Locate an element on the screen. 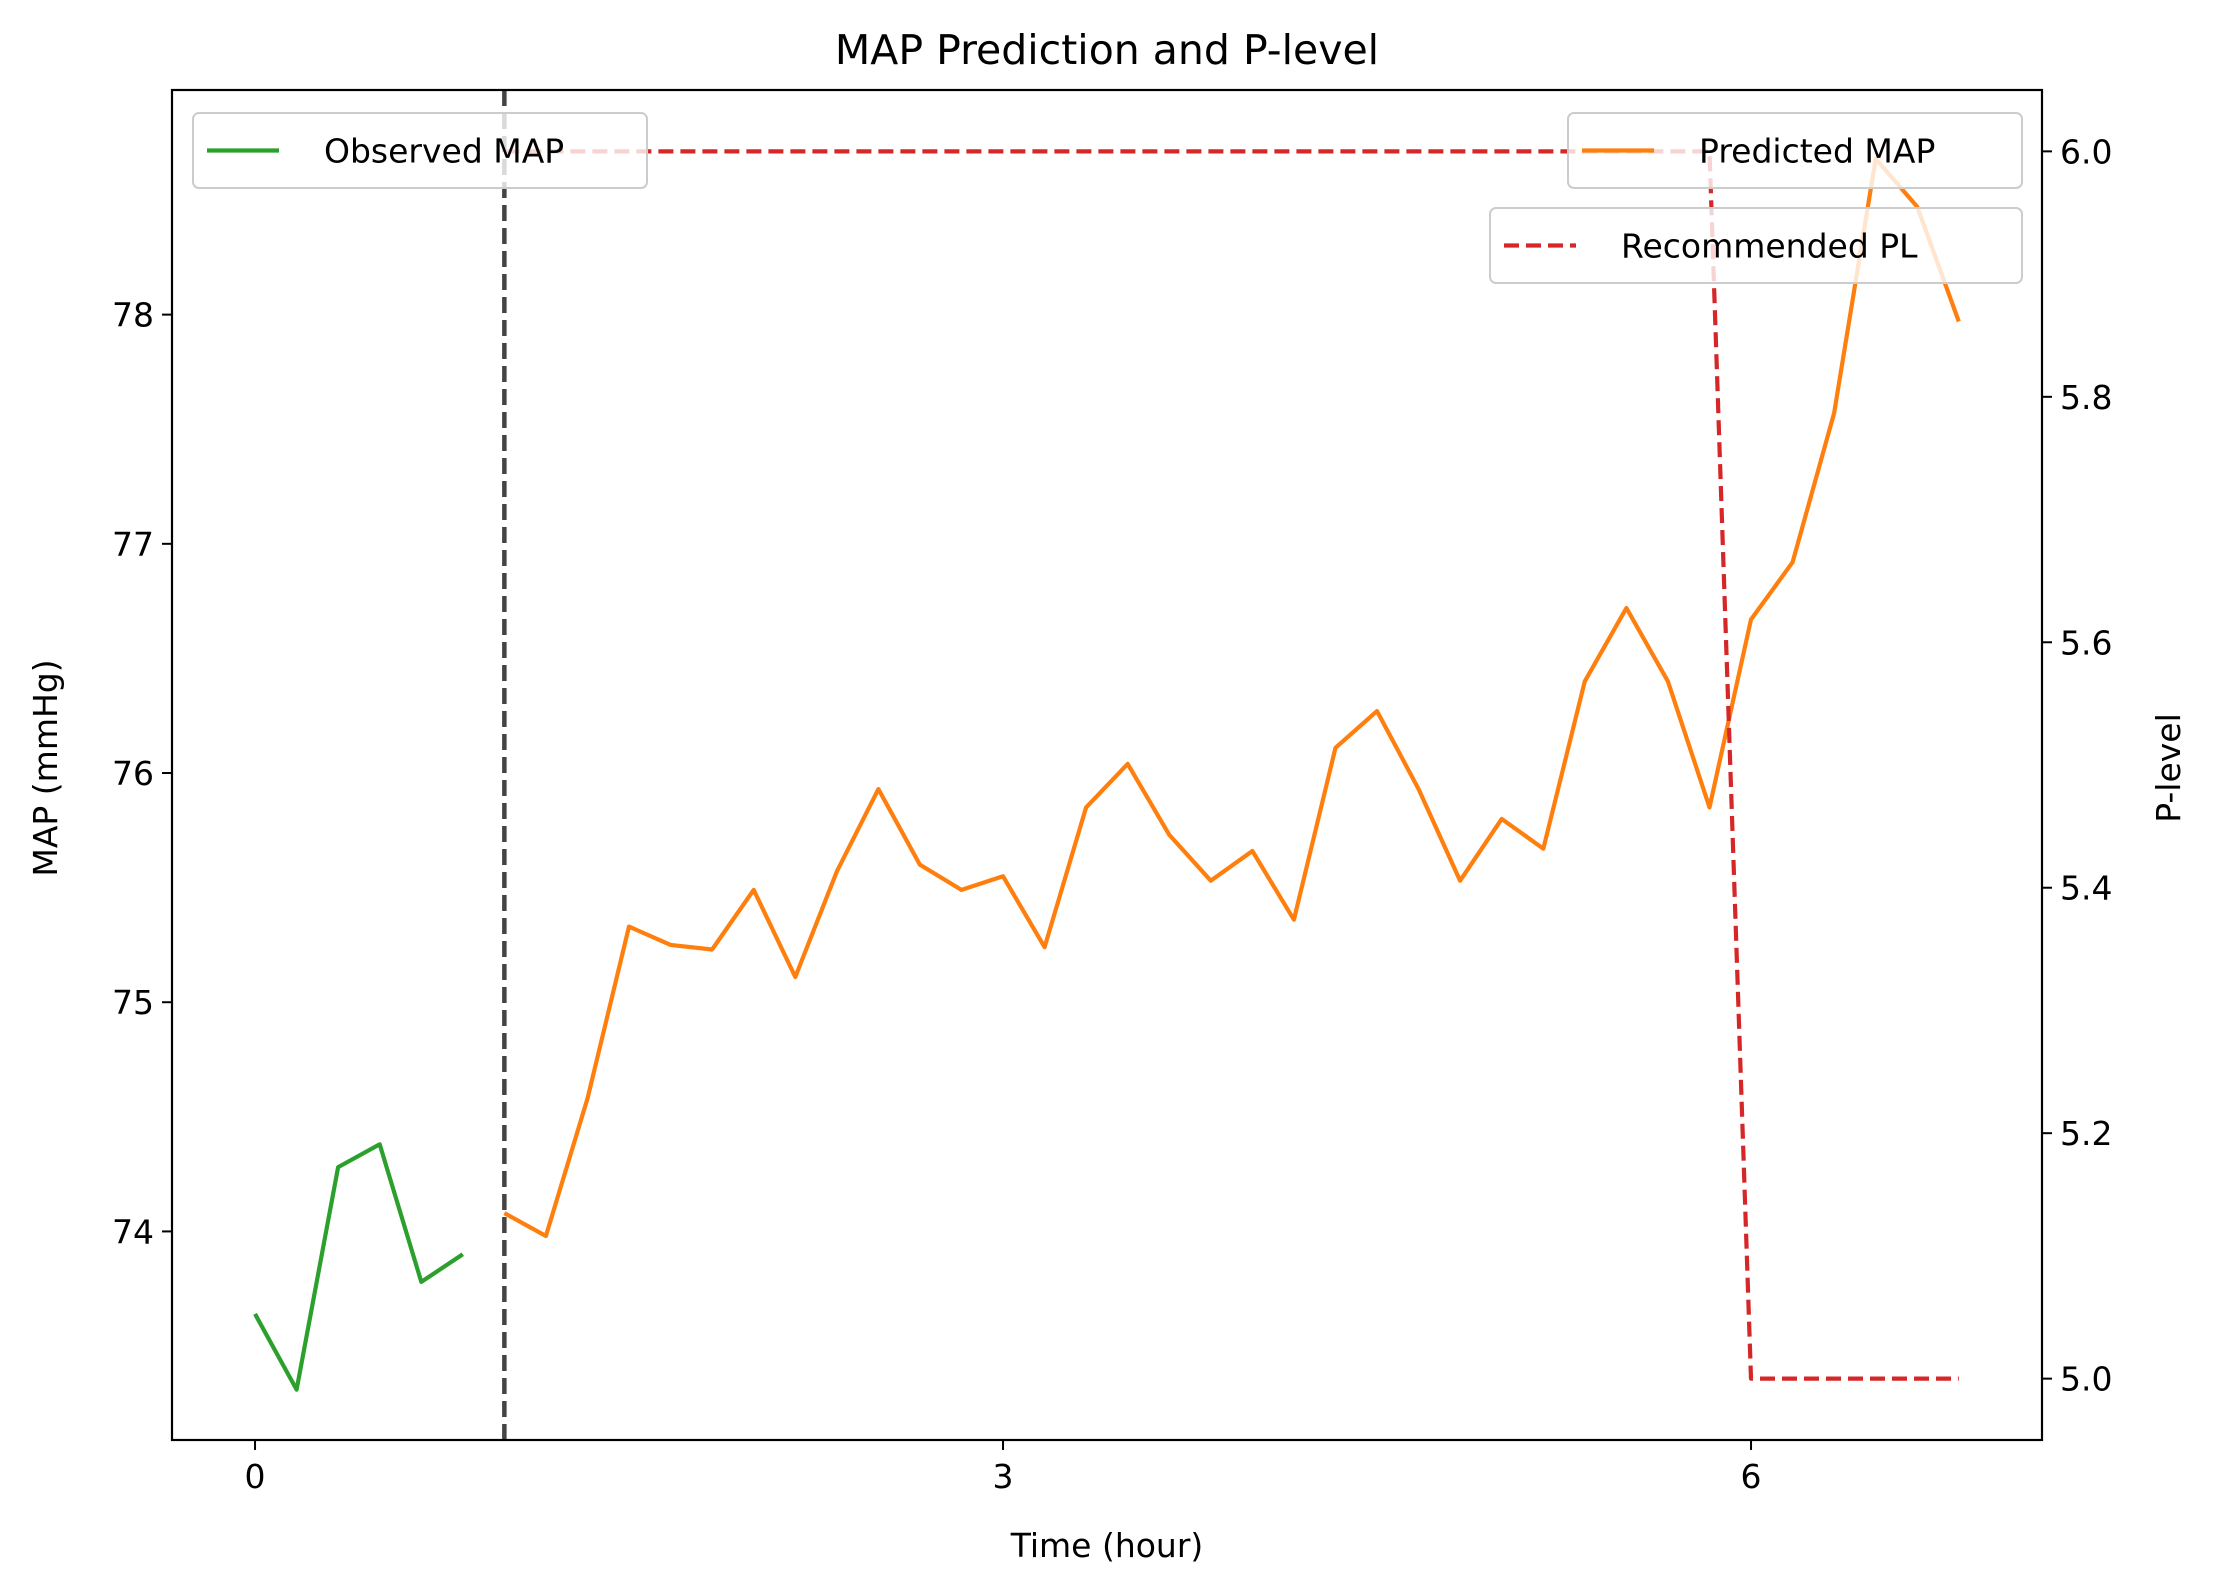  y-tick-label: 76 is located at coordinates (133, 773).